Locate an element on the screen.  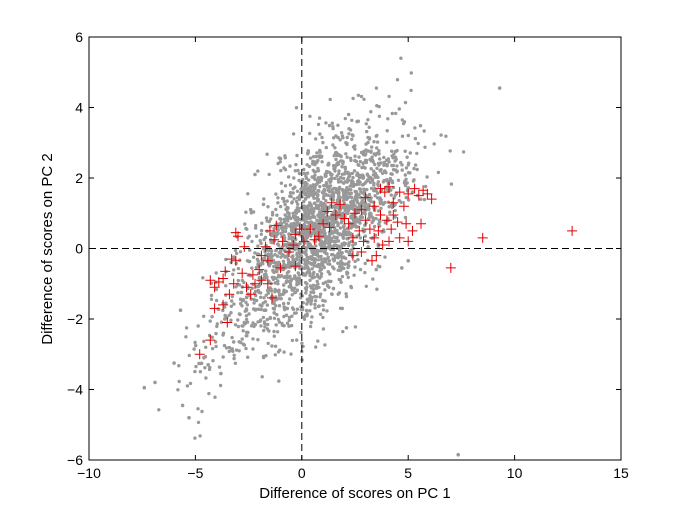
y-tick-label: 0 is located at coordinates (79, 249).